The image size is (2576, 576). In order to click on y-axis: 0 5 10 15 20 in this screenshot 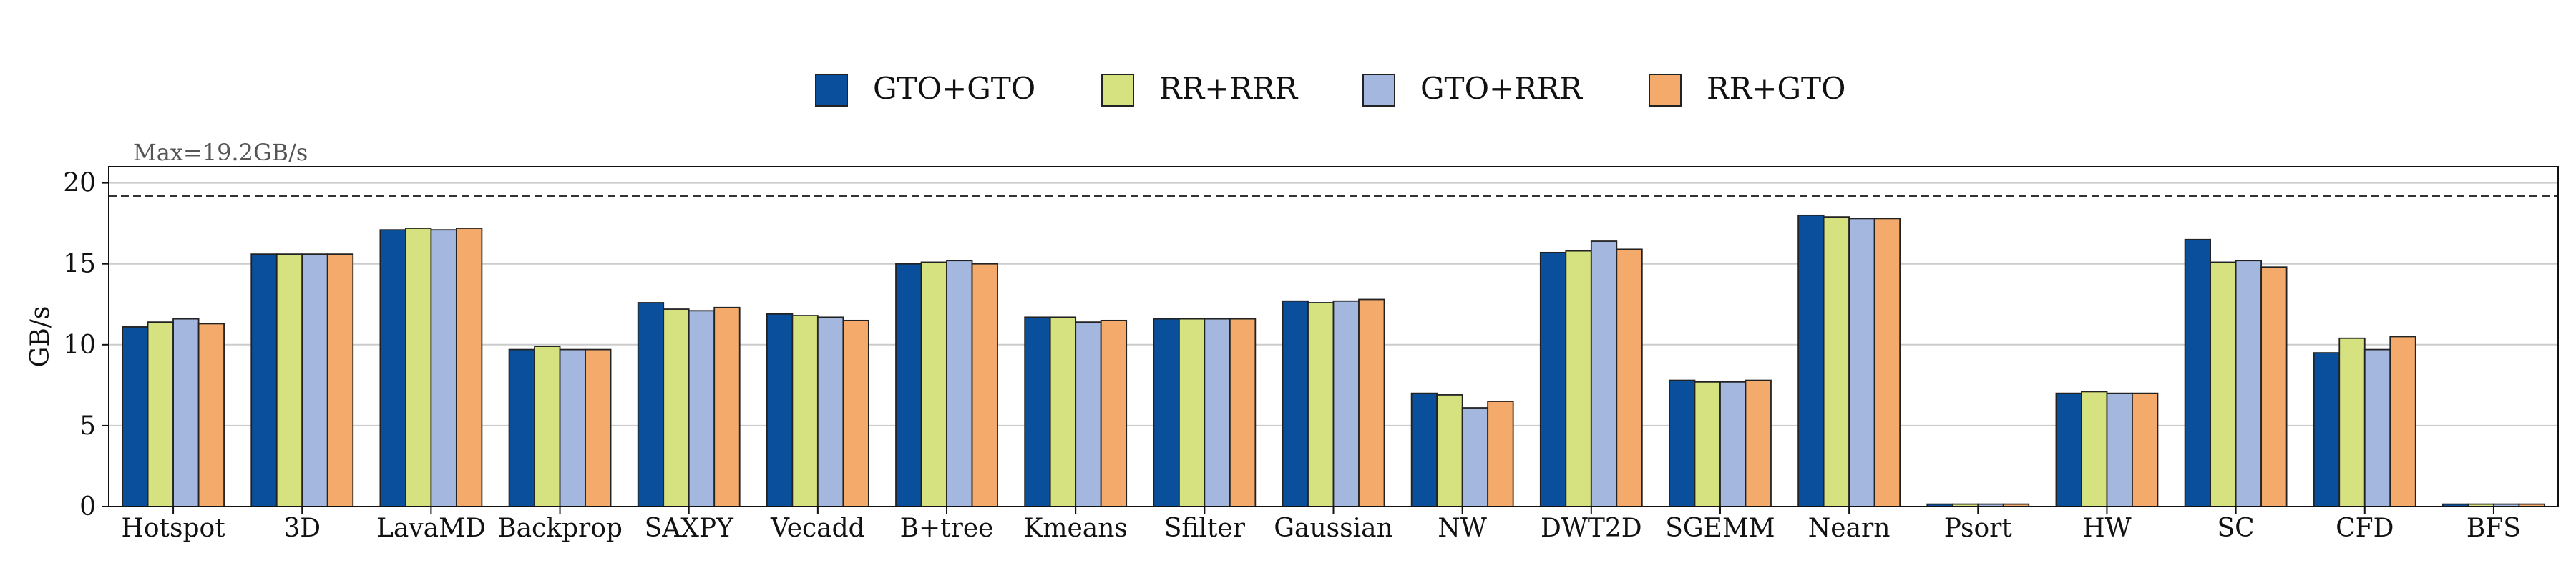, I will do `click(86, 345)`.